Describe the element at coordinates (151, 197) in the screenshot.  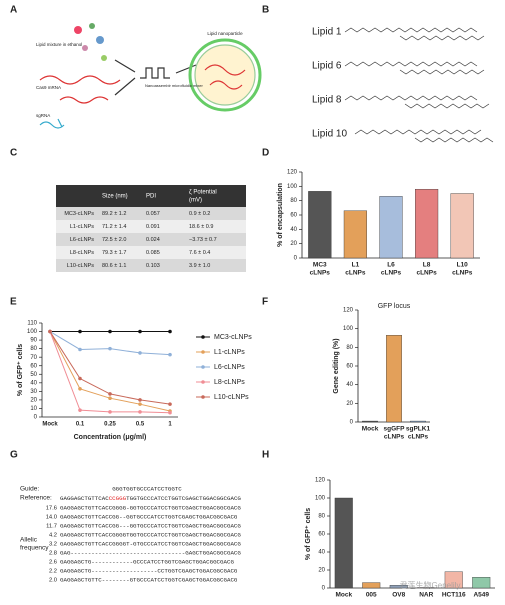
I see `table-header: PDI` at that location.